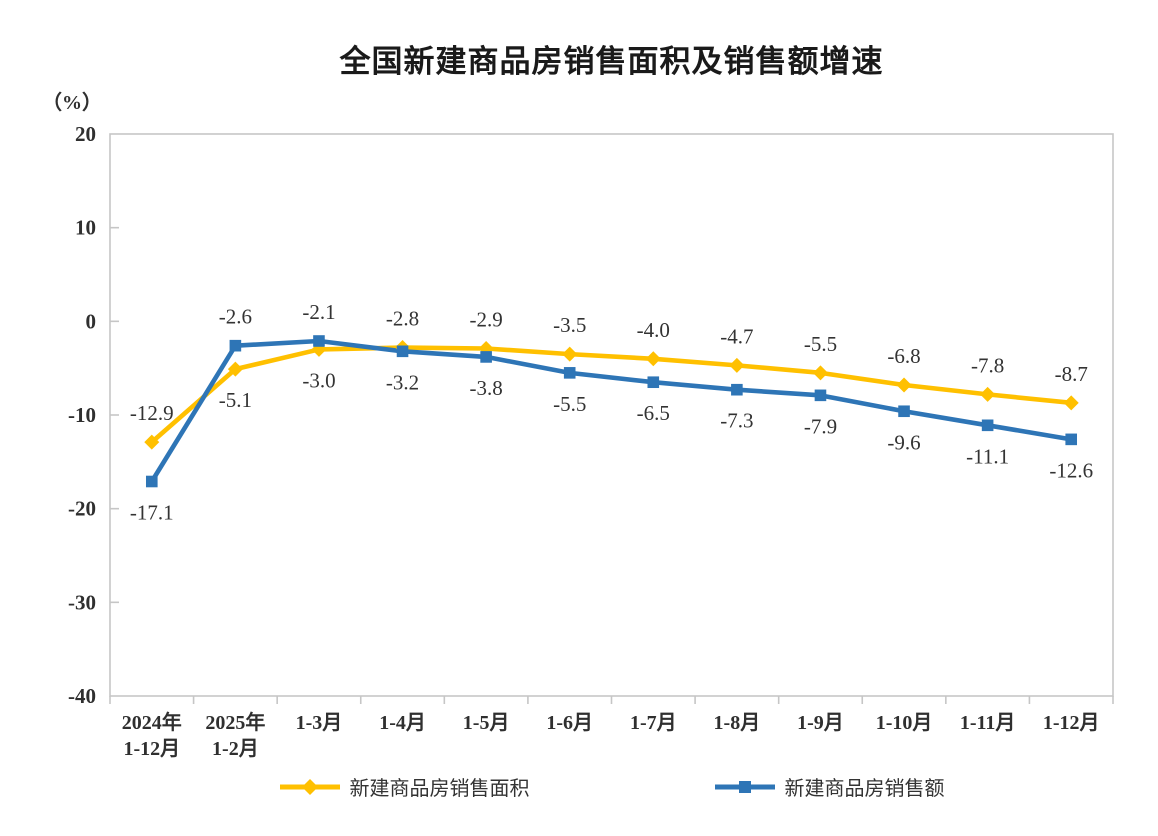 The height and width of the screenshot is (836, 1158). Describe the element at coordinates (569, 325) in the screenshot. I see `data-label-upper: -3.5` at that location.